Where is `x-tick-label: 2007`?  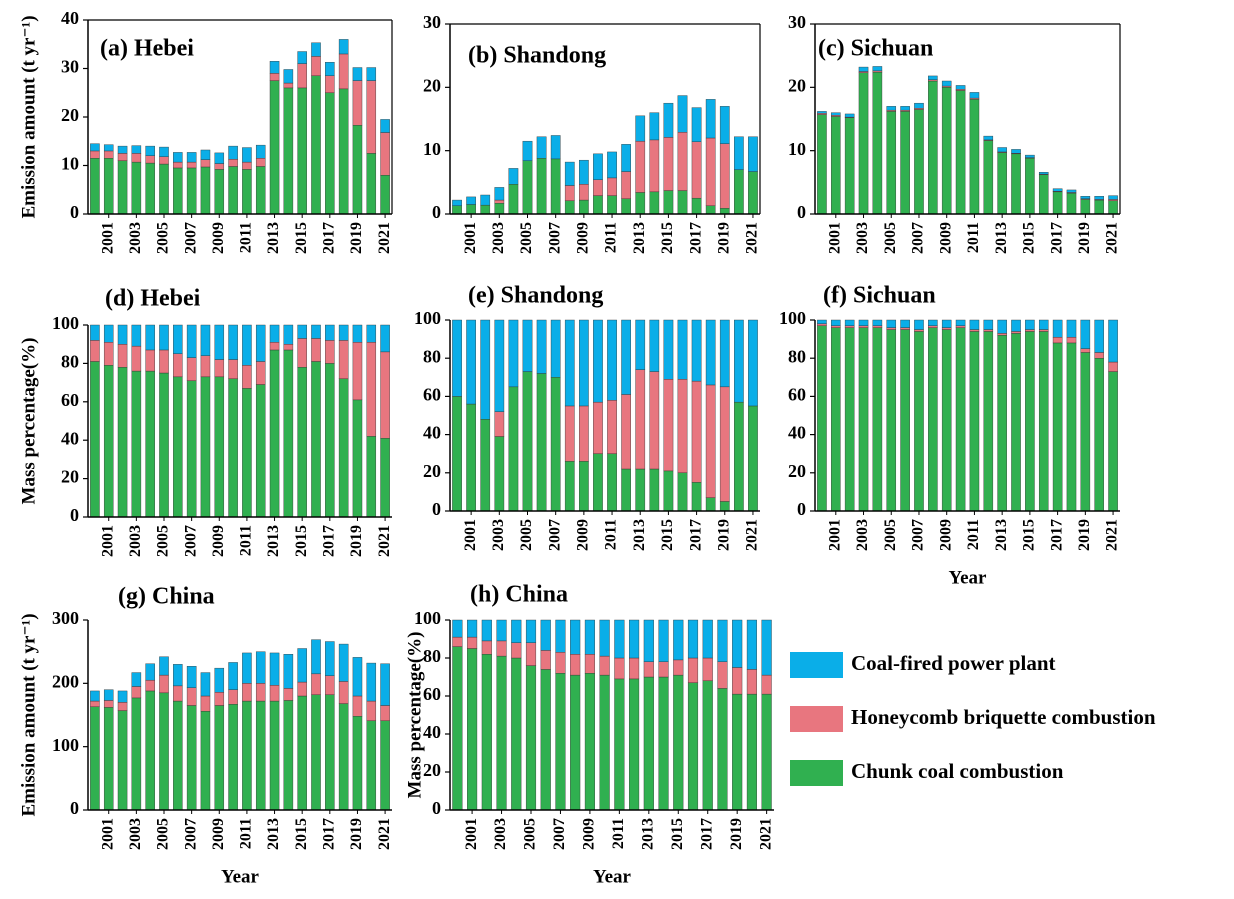 x-tick-label: 2007 is located at coordinates (918, 535).